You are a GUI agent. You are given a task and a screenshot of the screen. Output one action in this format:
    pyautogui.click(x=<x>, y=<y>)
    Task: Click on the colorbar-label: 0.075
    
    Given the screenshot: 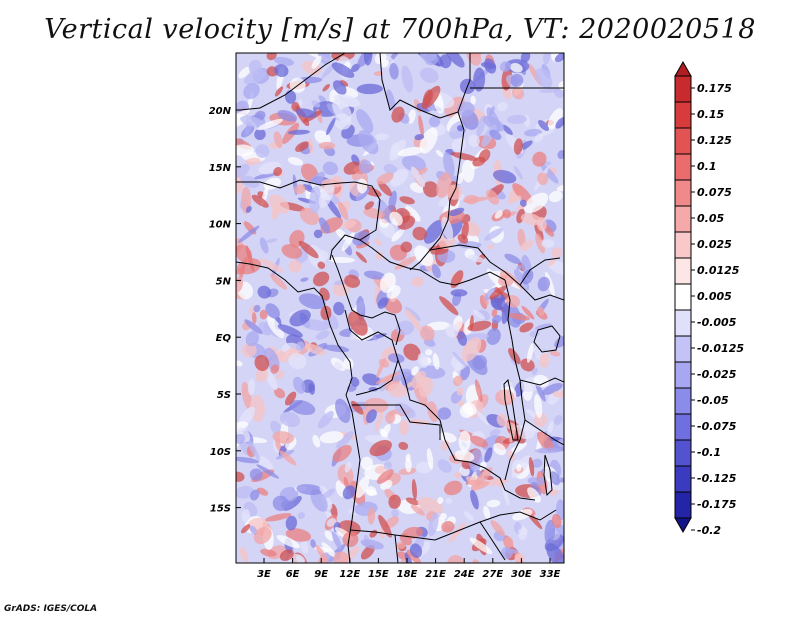 What is the action you would take?
    pyautogui.click(x=714, y=192)
    